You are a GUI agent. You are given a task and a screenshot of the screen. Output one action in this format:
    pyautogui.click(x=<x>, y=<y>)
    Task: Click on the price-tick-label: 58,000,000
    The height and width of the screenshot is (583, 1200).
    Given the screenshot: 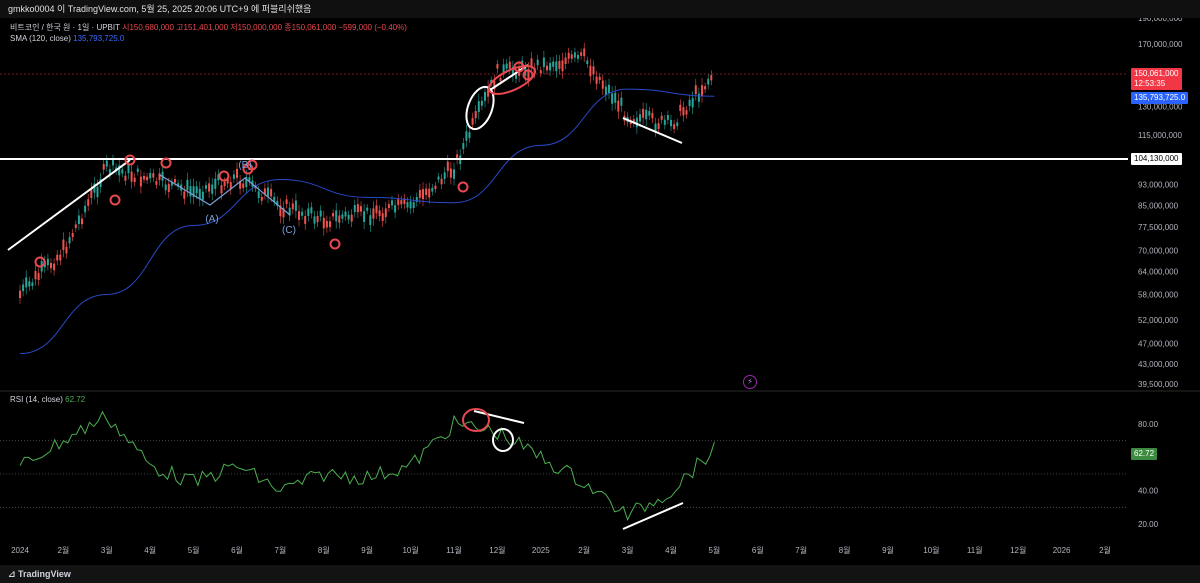 What is the action you would take?
    pyautogui.click(x=1158, y=294)
    